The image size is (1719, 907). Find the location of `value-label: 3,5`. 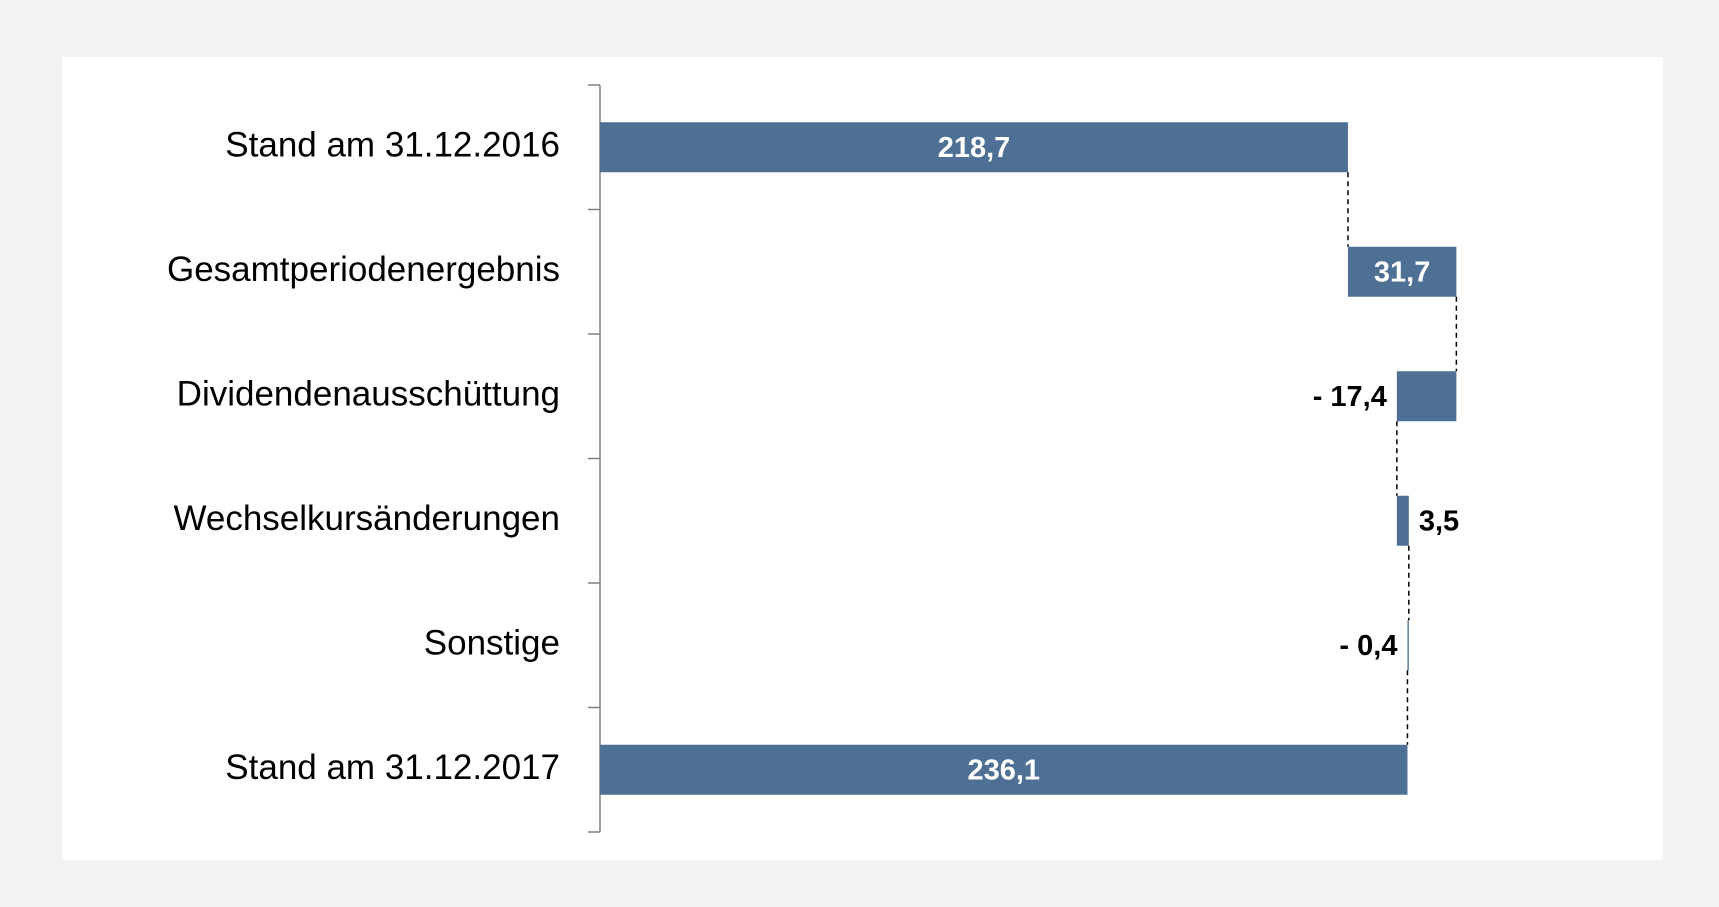

value-label: 3,5 is located at coordinates (1439, 521).